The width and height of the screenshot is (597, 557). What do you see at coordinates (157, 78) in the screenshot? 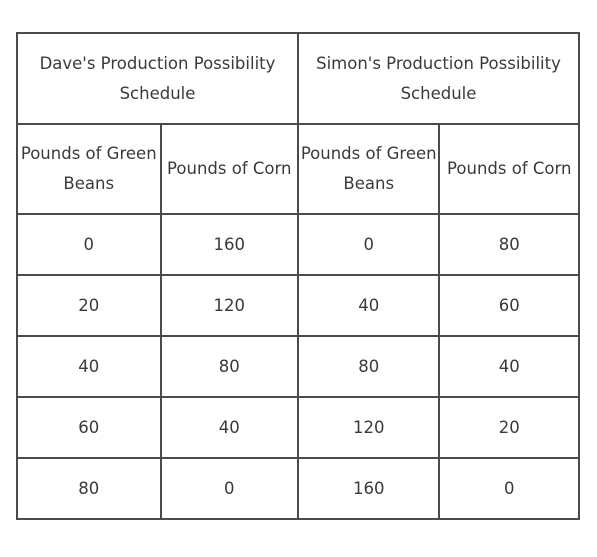
I see `dave-schedule-header: Dave's Production Possibility Schedule` at bounding box center [157, 78].